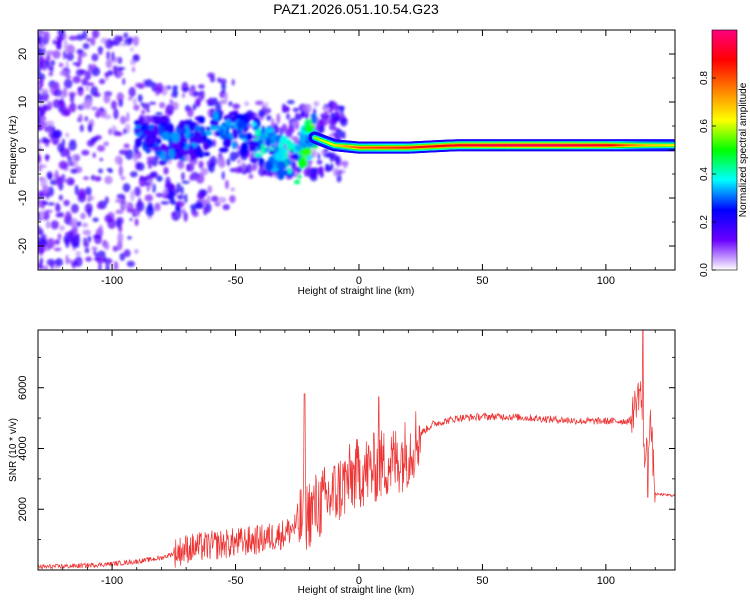 The width and height of the screenshot is (750, 600). I want to click on x-tick-label: -50, so click(236, 581).